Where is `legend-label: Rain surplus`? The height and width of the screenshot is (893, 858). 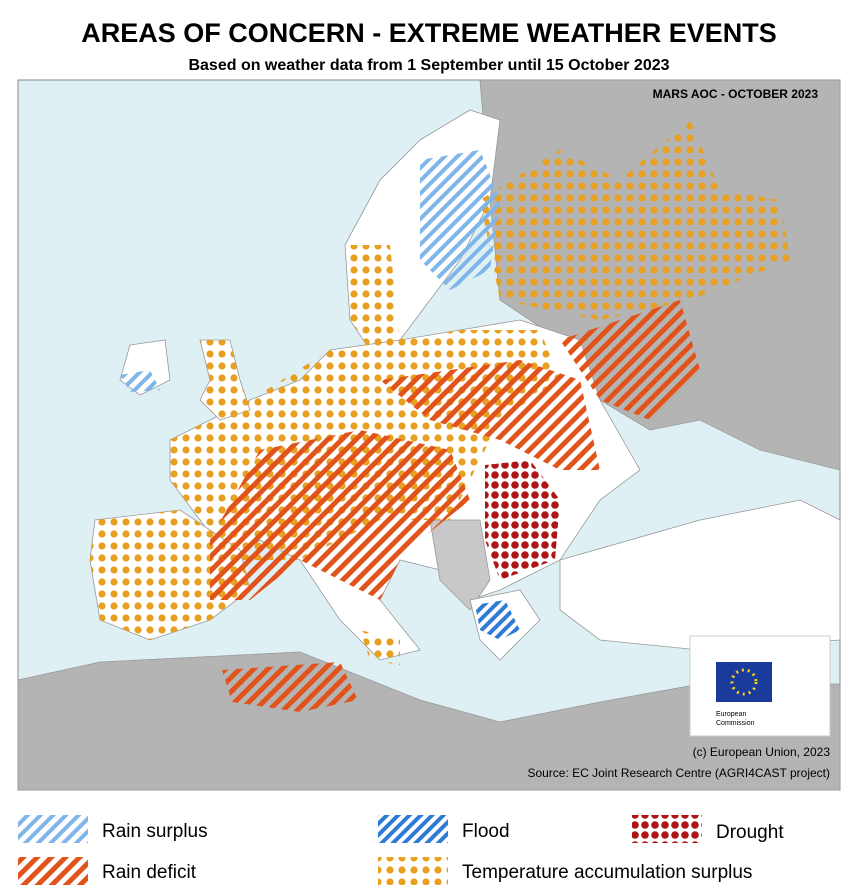 legend-label: Rain surplus is located at coordinates (155, 831).